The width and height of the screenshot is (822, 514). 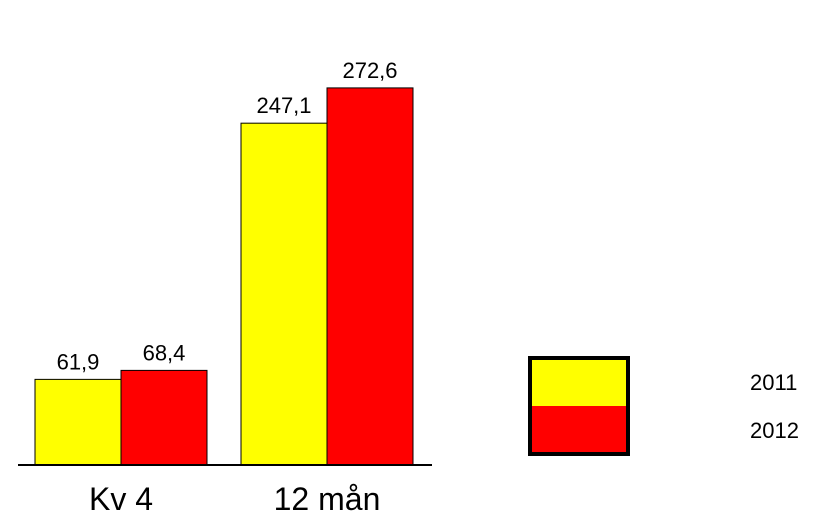 What do you see at coordinates (327, 497) in the screenshot?
I see `category-label-2: 12 mån` at bounding box center [327, 497].